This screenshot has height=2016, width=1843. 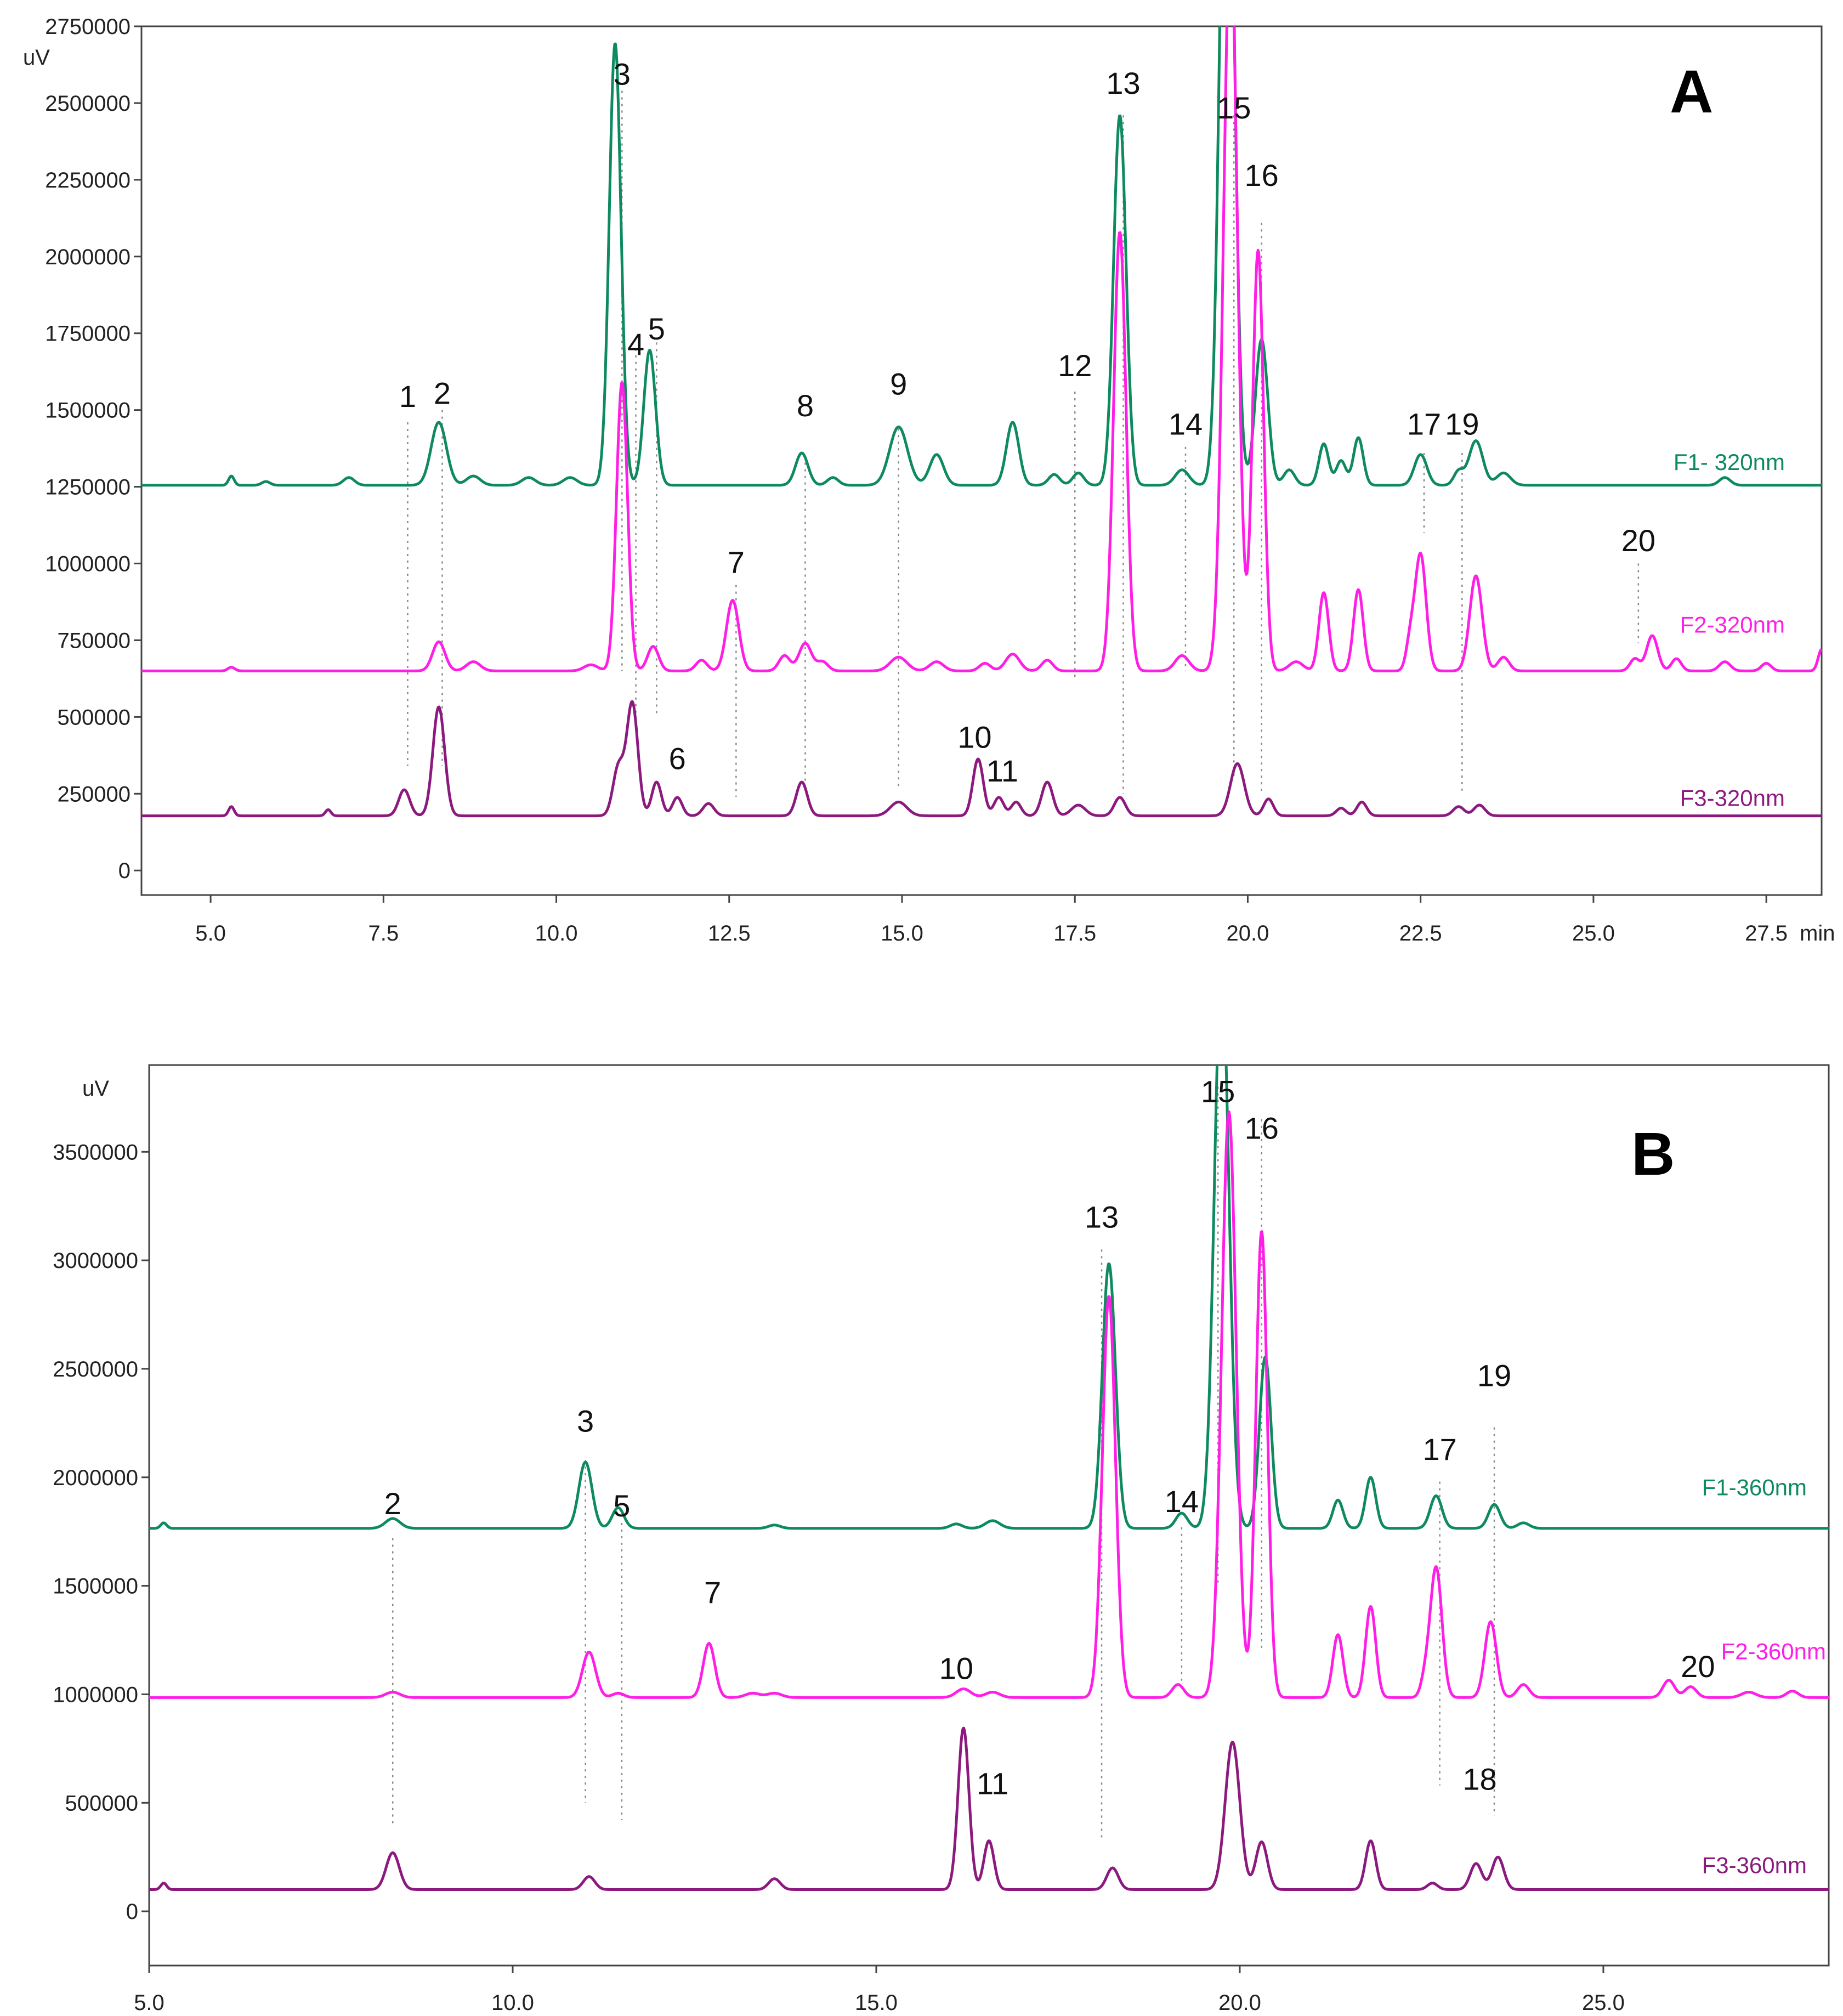 What do you see at coordinates (95, 1261) in the screenshot?
I see `y-tick-label: 3000000` at bounding box center [95, 1261].